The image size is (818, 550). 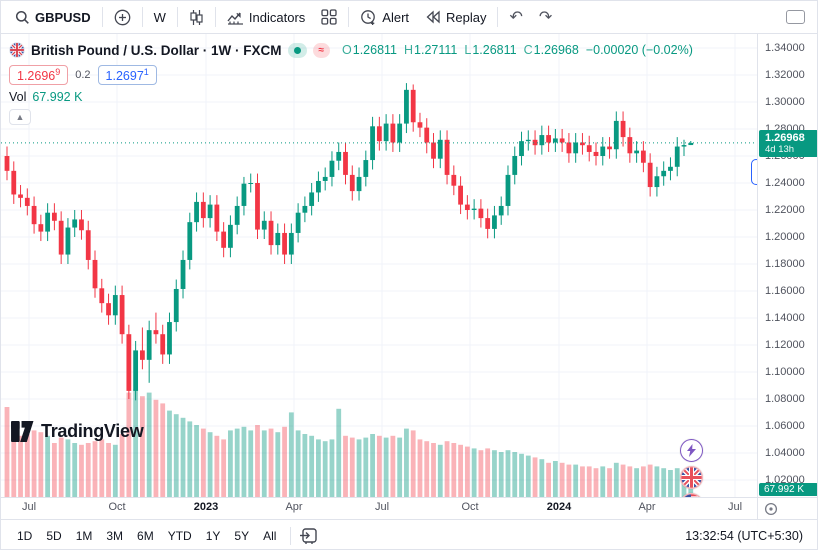 I want to click on range-button-1m: 1M, so click(x=84, y=535).